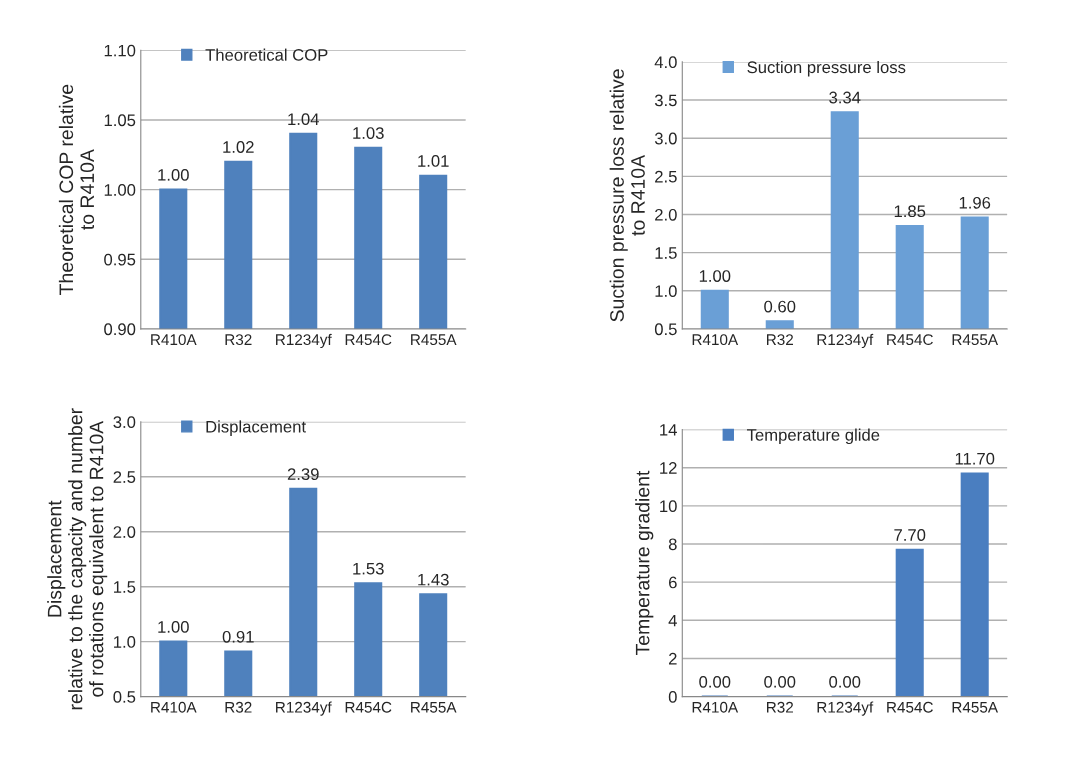 This screenshot has width=1083, height=774. What do you see at coordinates (120, 120) in the screenshot?
I see `y-tick-label: 1.05` at bounding box center [120, 120].